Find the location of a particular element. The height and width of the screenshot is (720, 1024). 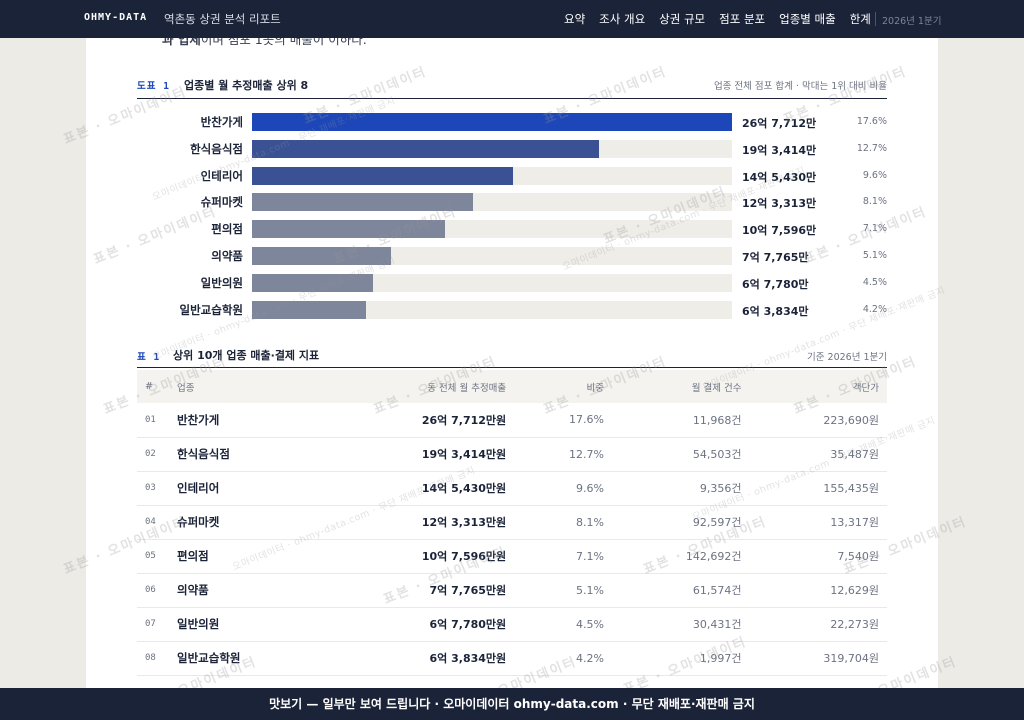

payment-count-cell: 11,968건 is located at coordinates (681, 420).